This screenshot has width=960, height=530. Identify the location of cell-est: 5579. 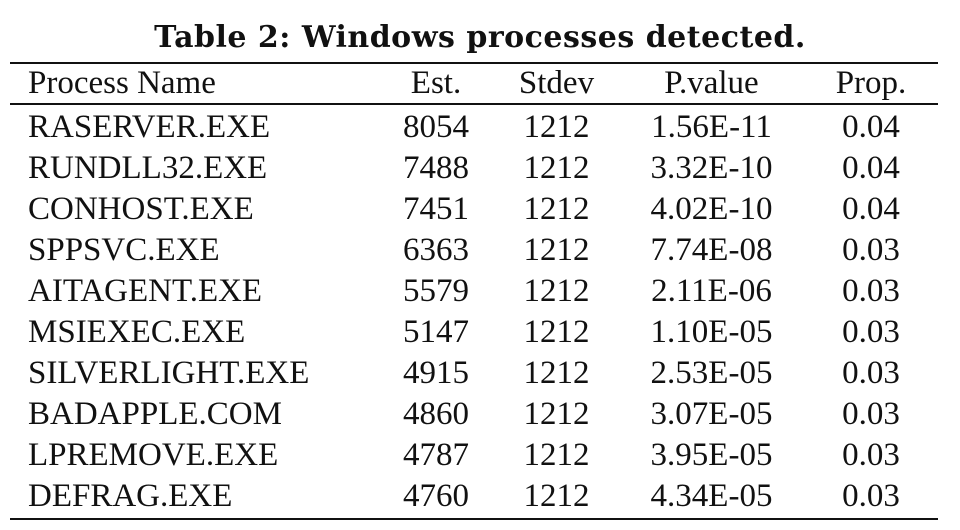
(436, 291).